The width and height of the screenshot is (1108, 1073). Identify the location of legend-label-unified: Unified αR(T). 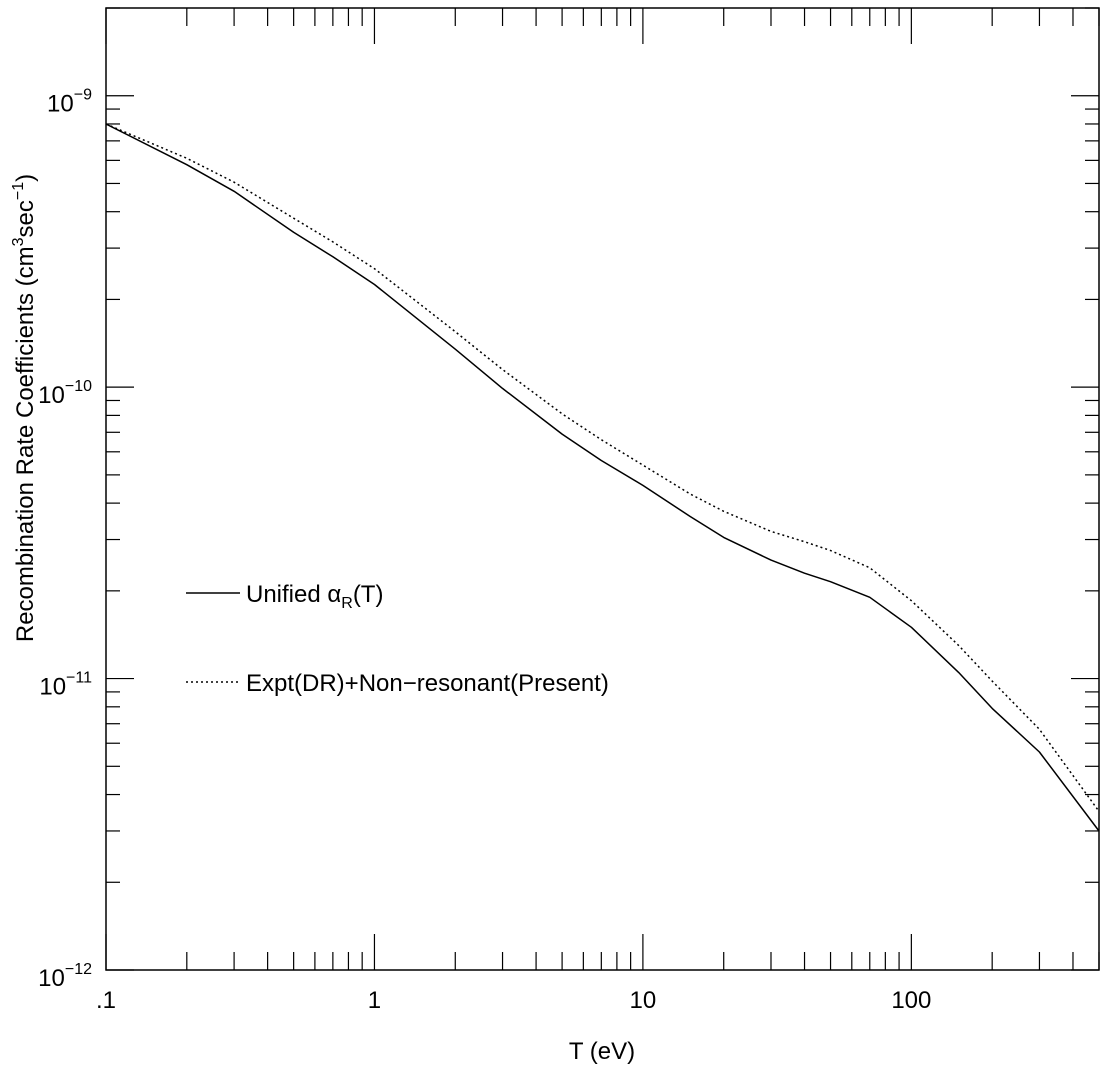
(314, 596).